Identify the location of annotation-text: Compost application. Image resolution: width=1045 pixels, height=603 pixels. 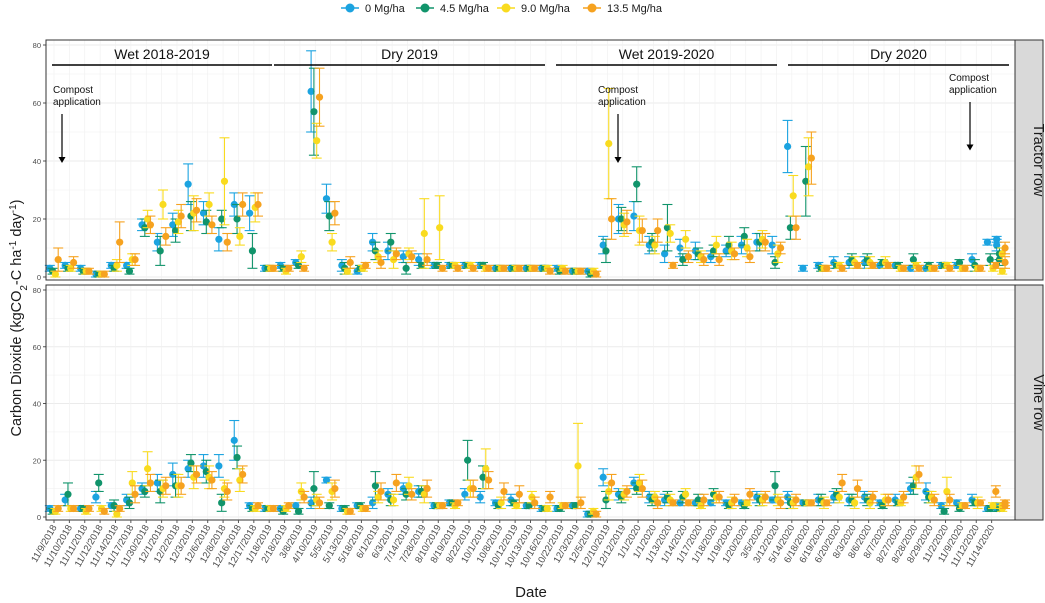
(973, 84).